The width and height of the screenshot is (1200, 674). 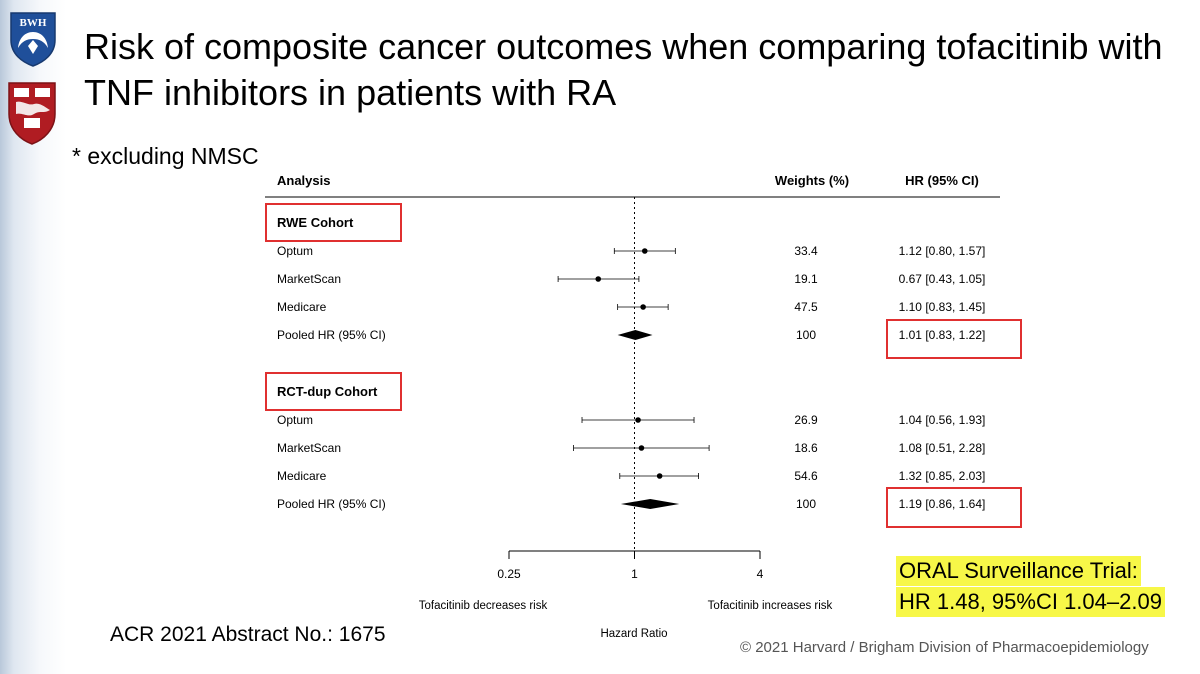 I want to click on rct-cohort-highlight-box, so click(x=333, y=391).